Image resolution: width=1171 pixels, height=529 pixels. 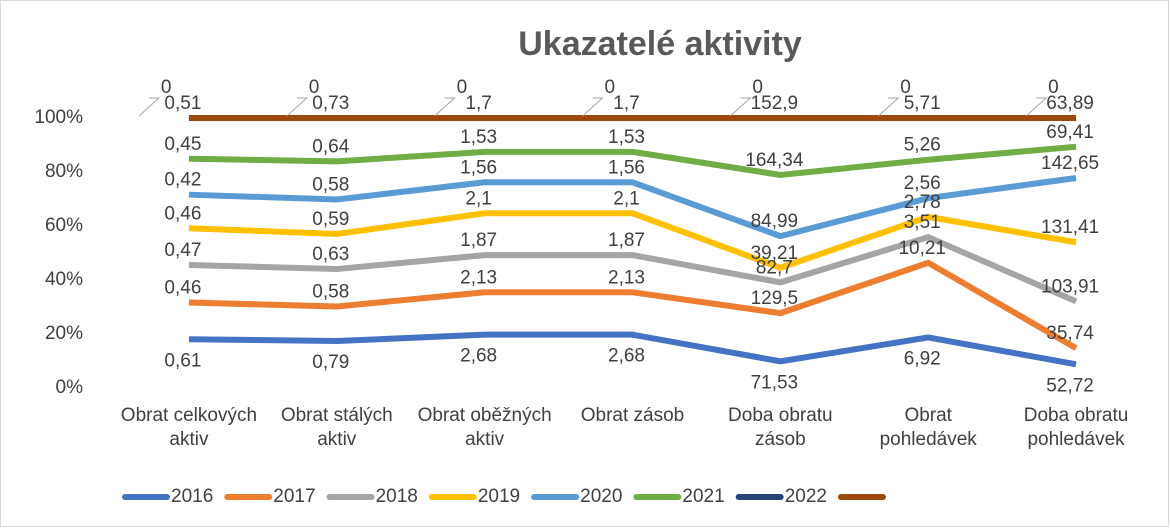 What do you see at coordinates (64, 333) in the screenshot?
I see `y-tick-label: 20%` at bounding box center [64, 333].